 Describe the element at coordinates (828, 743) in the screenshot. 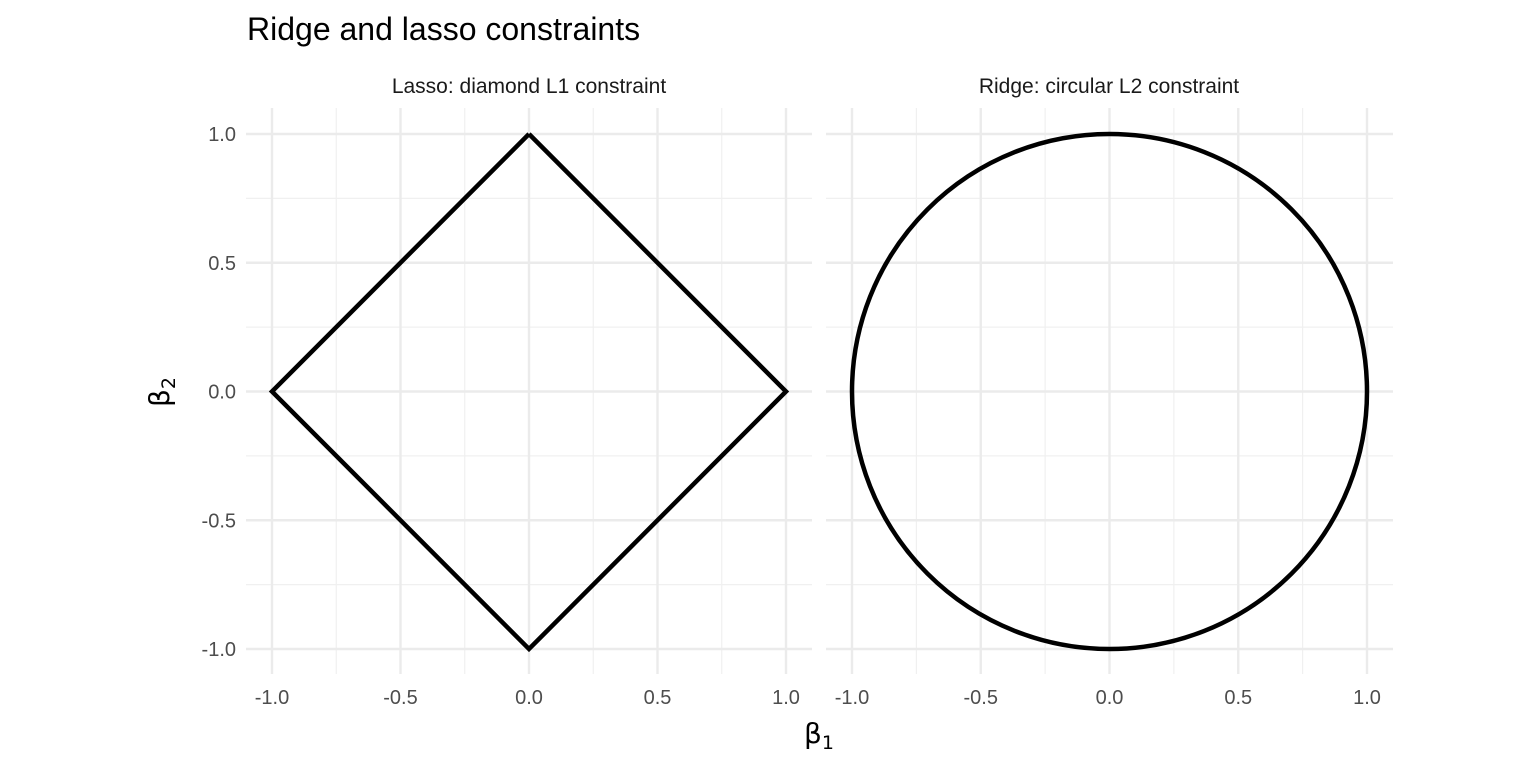

I see `x-axis-subscript: 1` at that location.